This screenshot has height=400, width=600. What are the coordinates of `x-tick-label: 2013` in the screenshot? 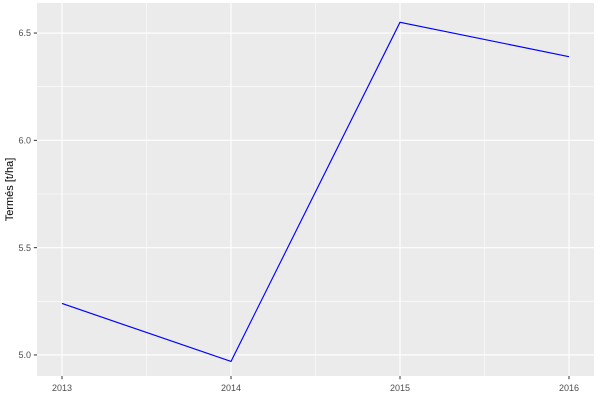 It's located at (62, 388).